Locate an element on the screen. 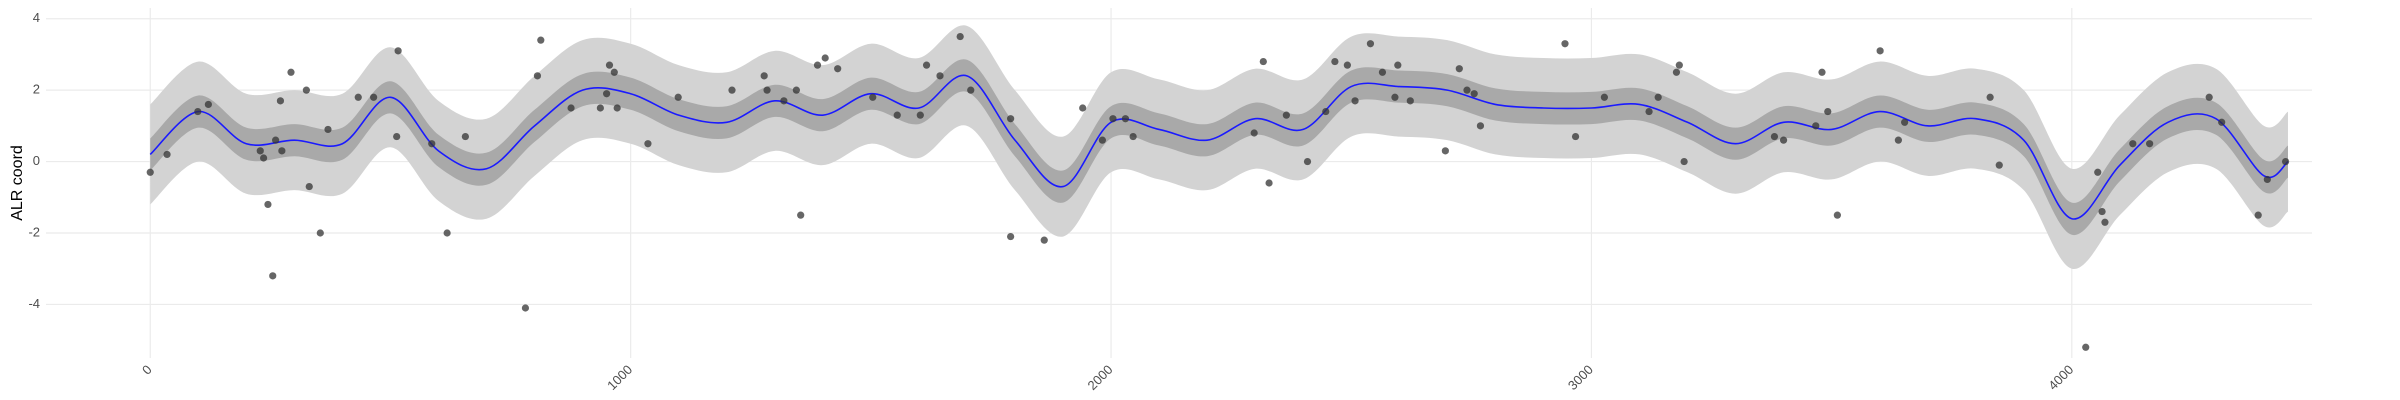 The image size is (2400, 400). y-tick-label: 2 is located at coordinates (36, 89).